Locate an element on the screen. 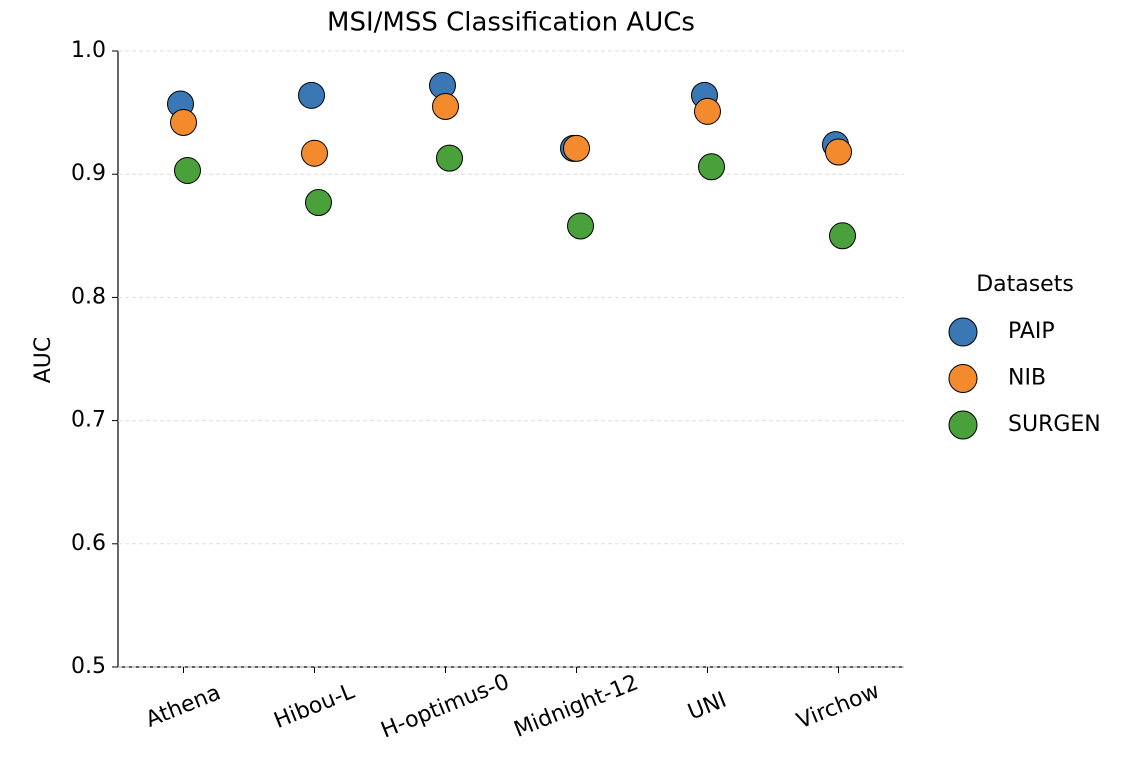 The height and width of the screenshot is (773, 1123). y-tick-label: 0.9 is located at coordinates (88, 173).